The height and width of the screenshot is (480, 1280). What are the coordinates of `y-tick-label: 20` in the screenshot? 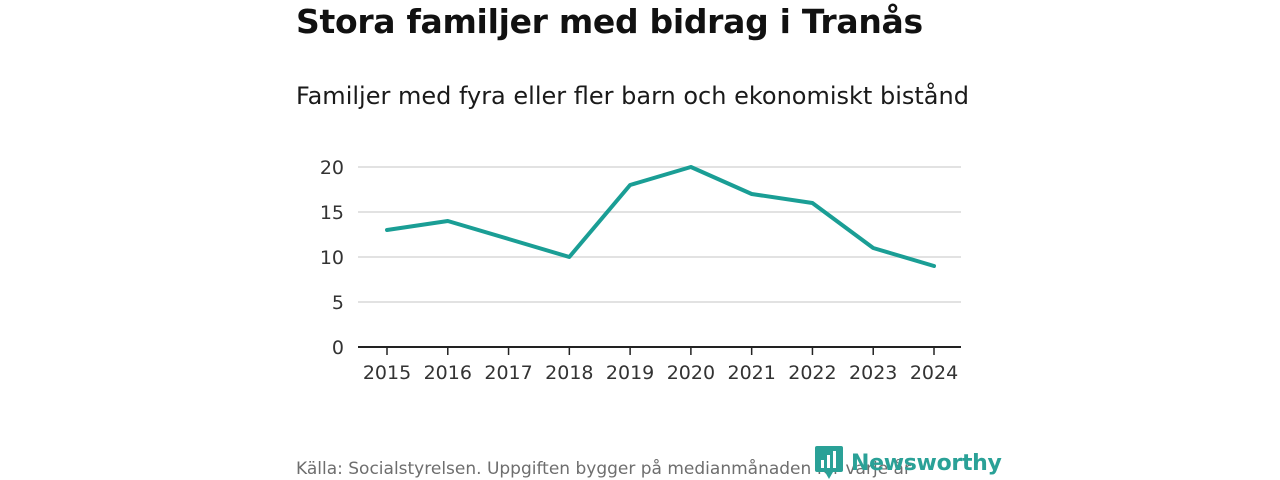 It's located at (332, 168).